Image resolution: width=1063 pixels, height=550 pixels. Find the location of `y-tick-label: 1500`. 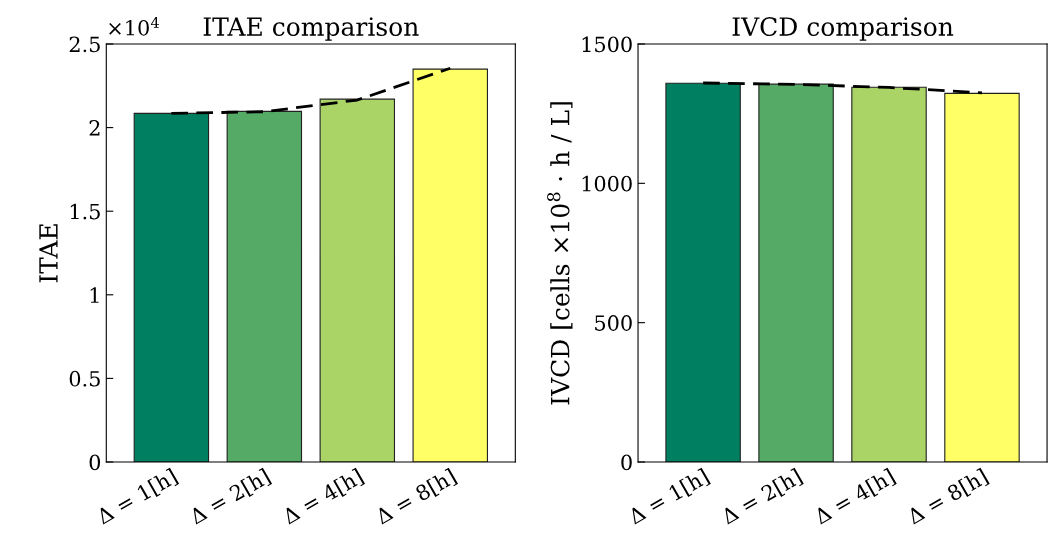

y-tick-label: 1500 is located at coordinates (607, 44).